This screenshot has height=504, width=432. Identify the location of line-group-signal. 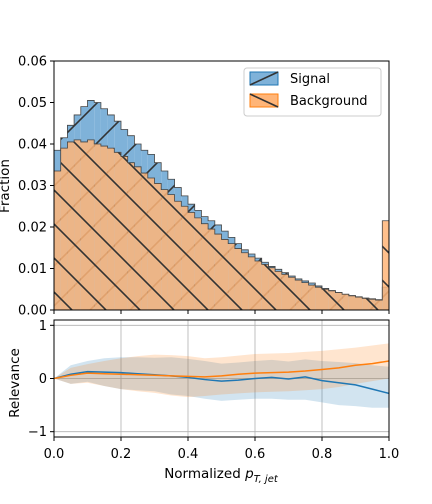
(221, 382).